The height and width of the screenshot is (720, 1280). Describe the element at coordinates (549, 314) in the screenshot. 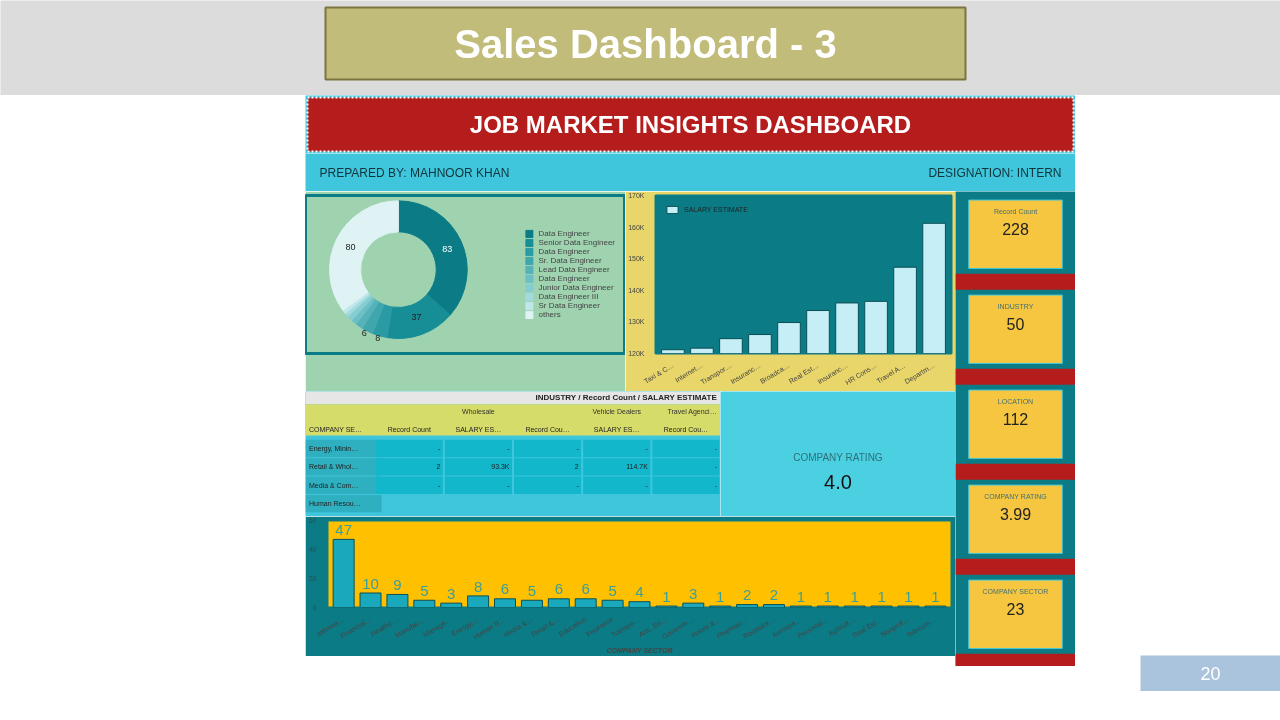

I see `legend-label: others` at that location.